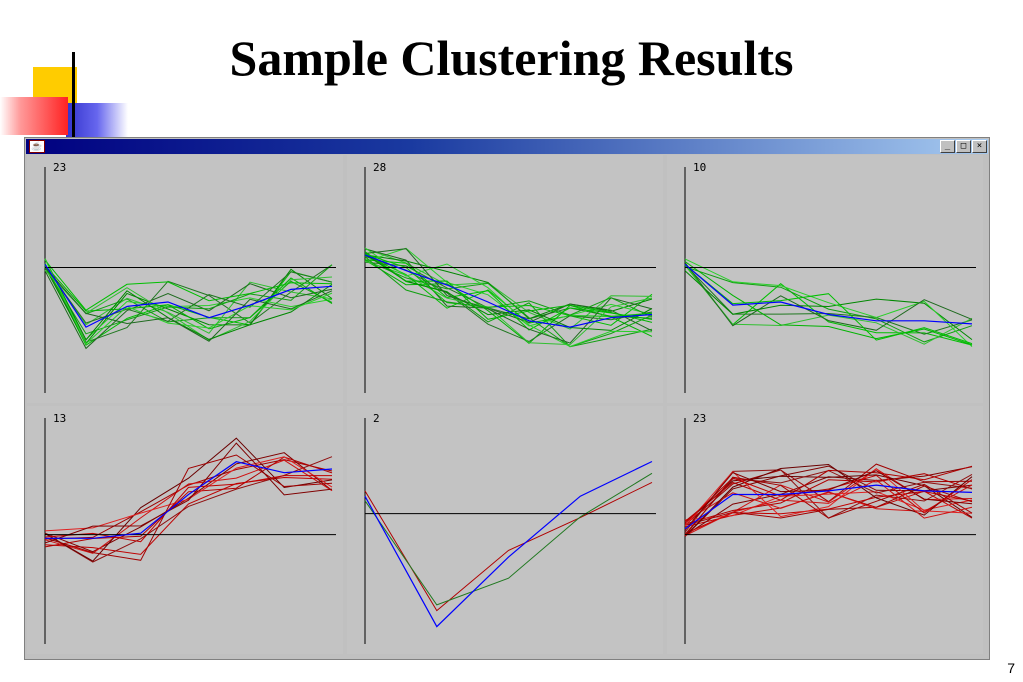  I want to click on cluster-panel-5: 2, so click(505, 530).